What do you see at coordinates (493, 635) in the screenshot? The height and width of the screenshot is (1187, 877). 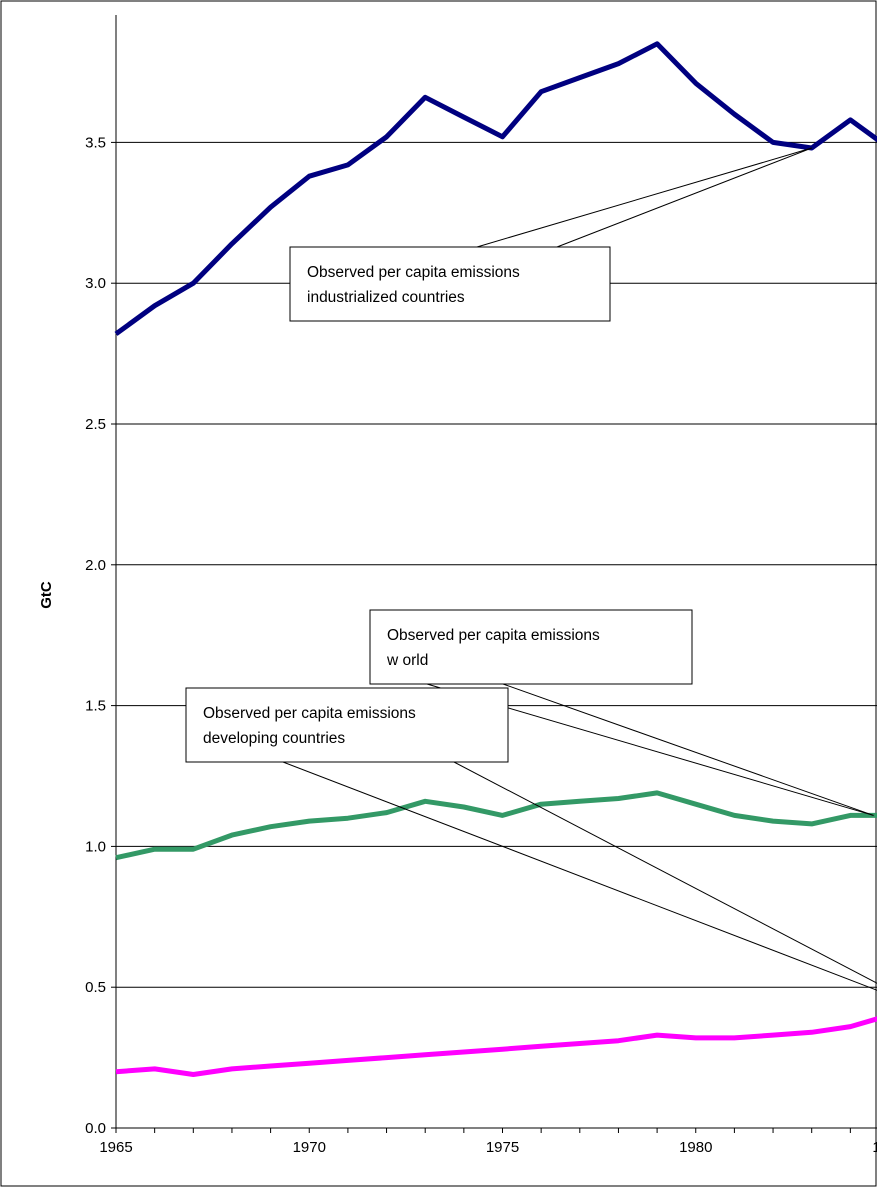 I see `callout-text-world-line1: Observed per capita emissions` at bounding box center [493, 635].